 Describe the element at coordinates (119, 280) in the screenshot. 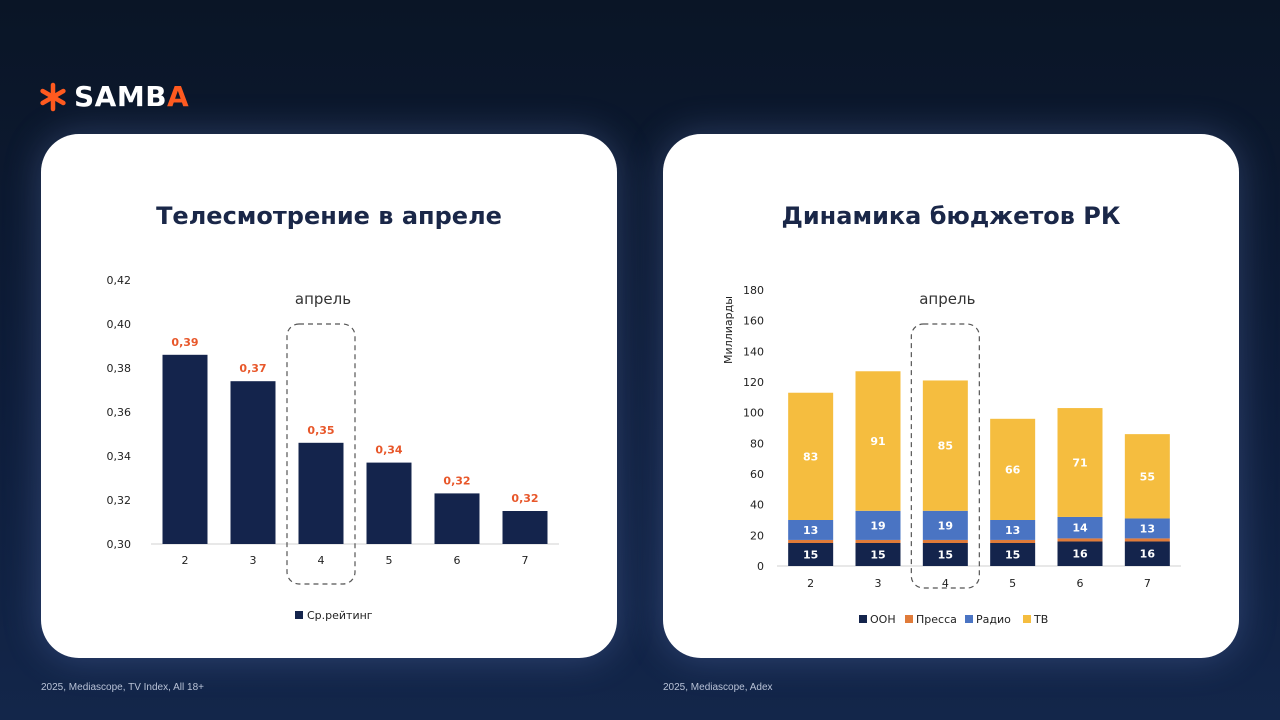

I see `y-tick-label: 0,42` at that location.